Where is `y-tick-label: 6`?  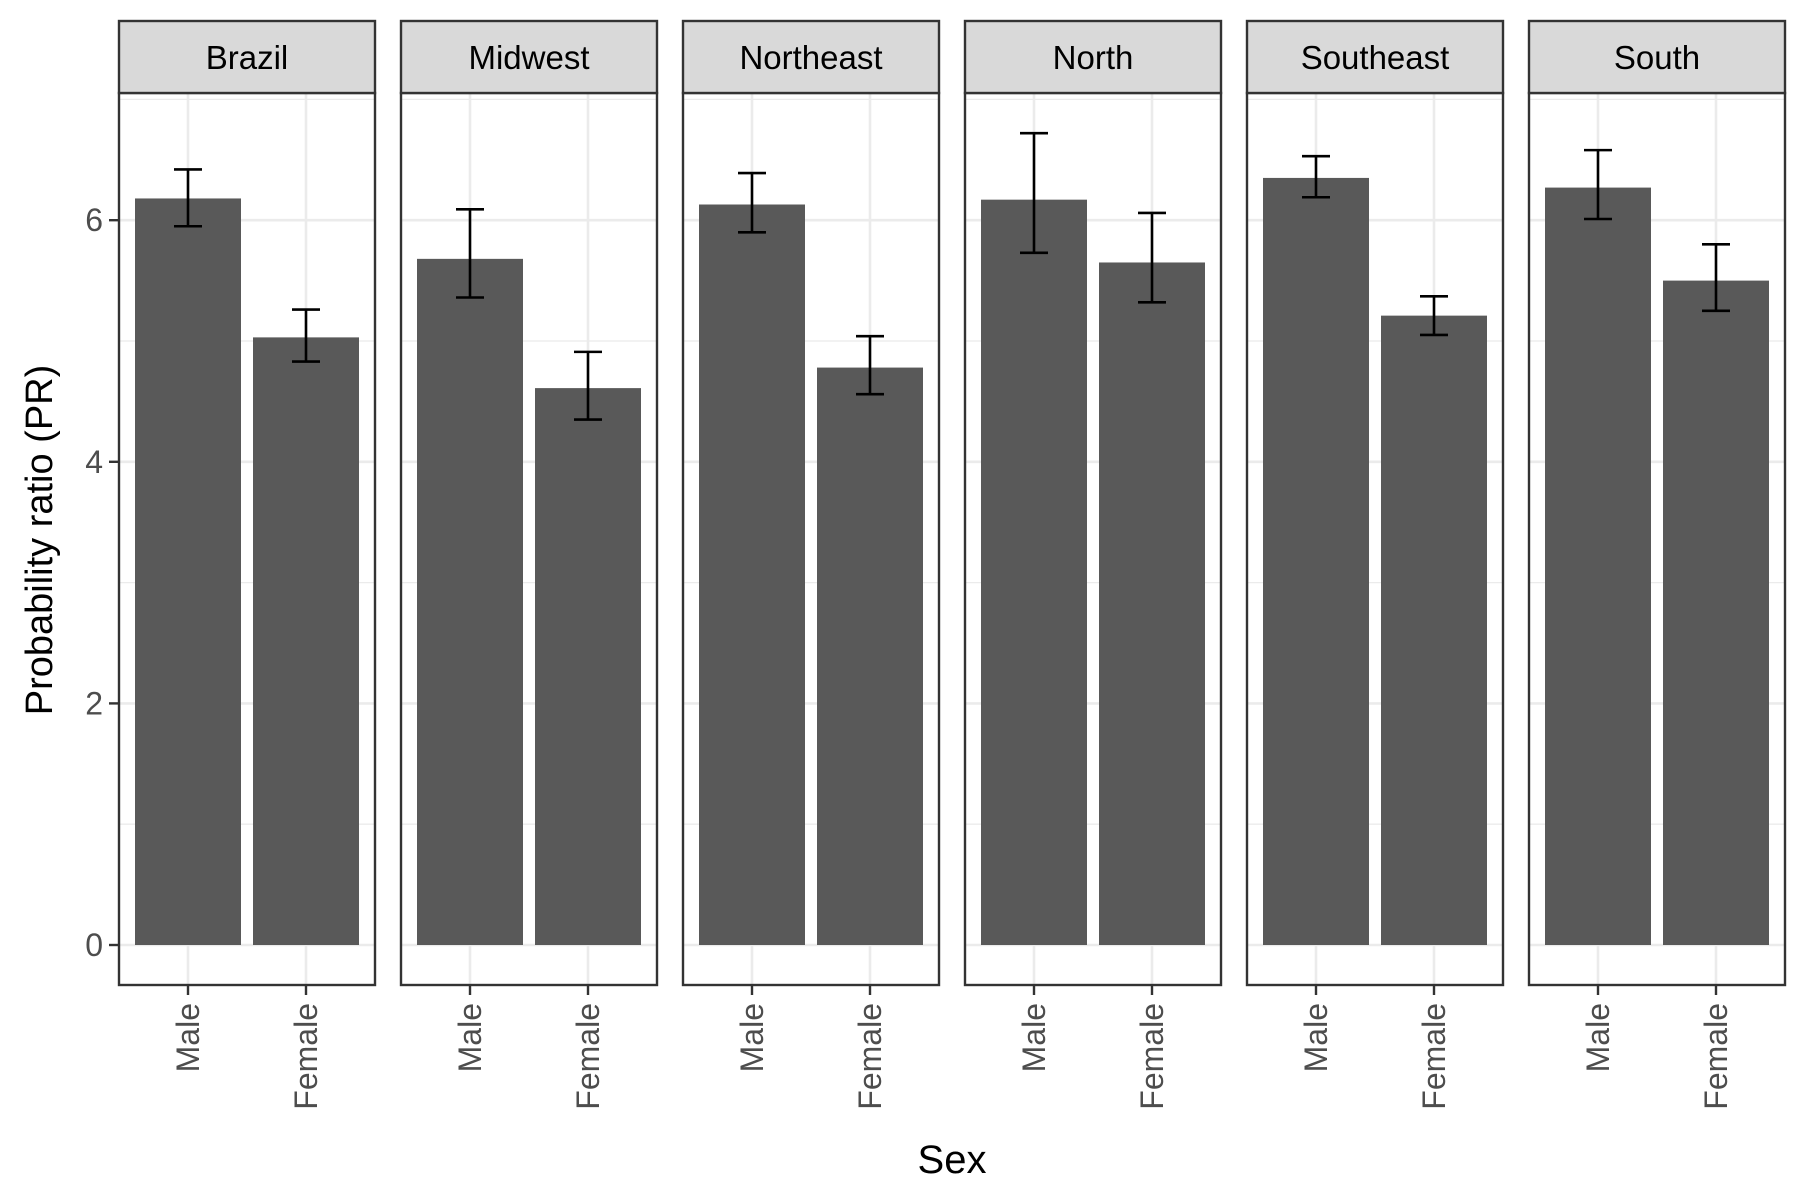 y-tick-label: 6 is located at coordinates (94, 220).